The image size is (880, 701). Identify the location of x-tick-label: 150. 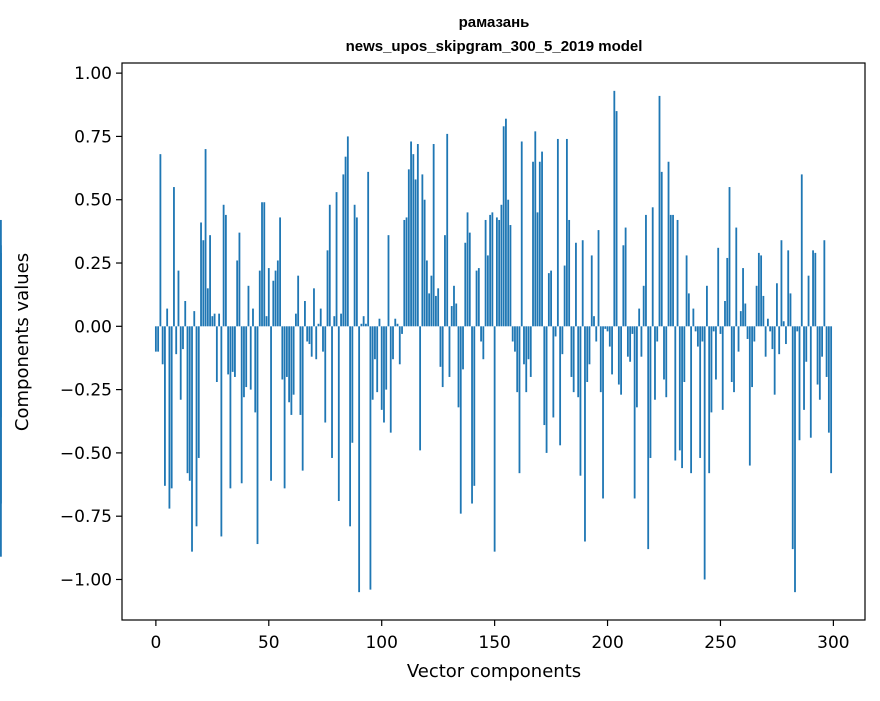
(494, 643).